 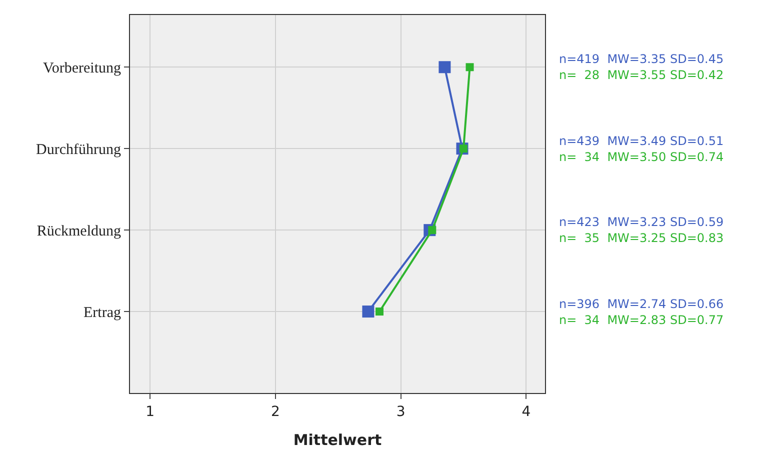 What do you see at coordinates (641, 59) in the screenshot?
I see `text: n=419 MW=3.35 SD=0.45` at bounding box center [641, 59].